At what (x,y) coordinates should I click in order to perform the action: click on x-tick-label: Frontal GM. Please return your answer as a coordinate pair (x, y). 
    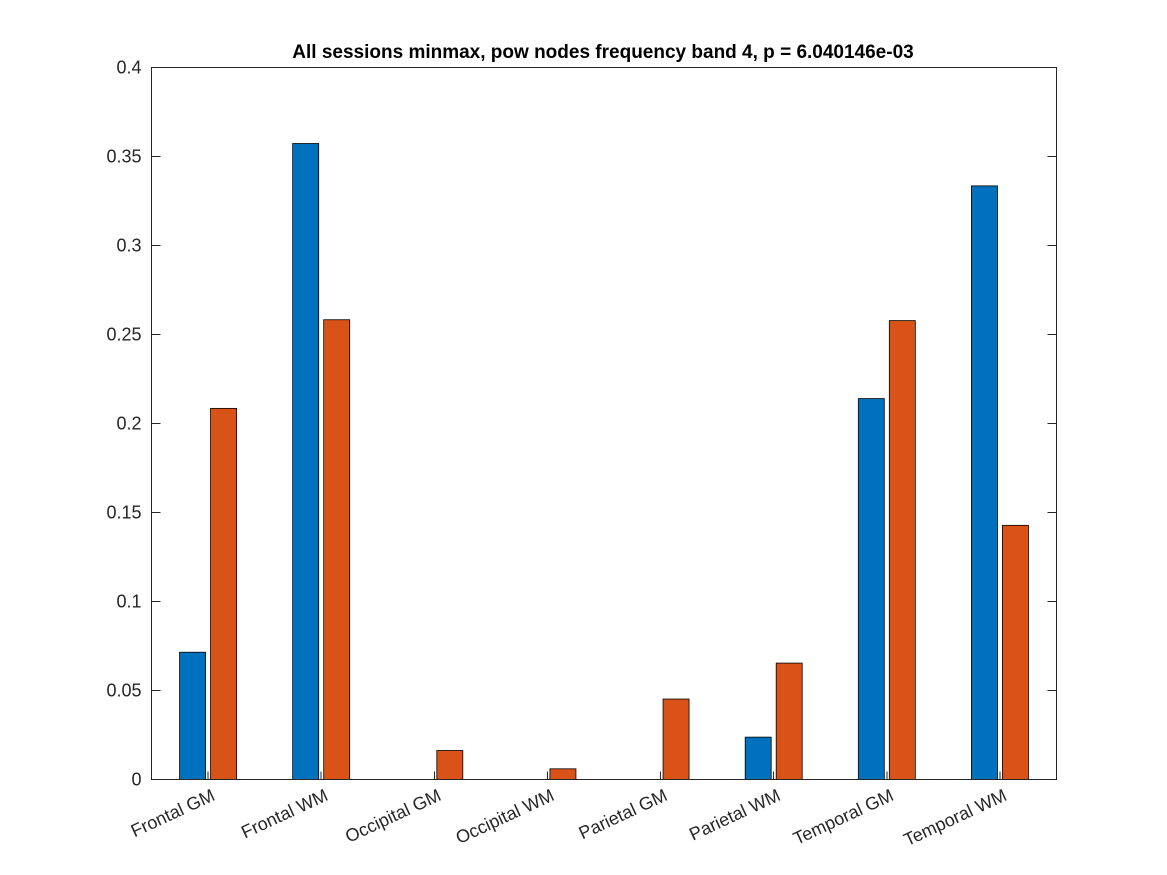
    Looking at the image, I should click on (173, 813).